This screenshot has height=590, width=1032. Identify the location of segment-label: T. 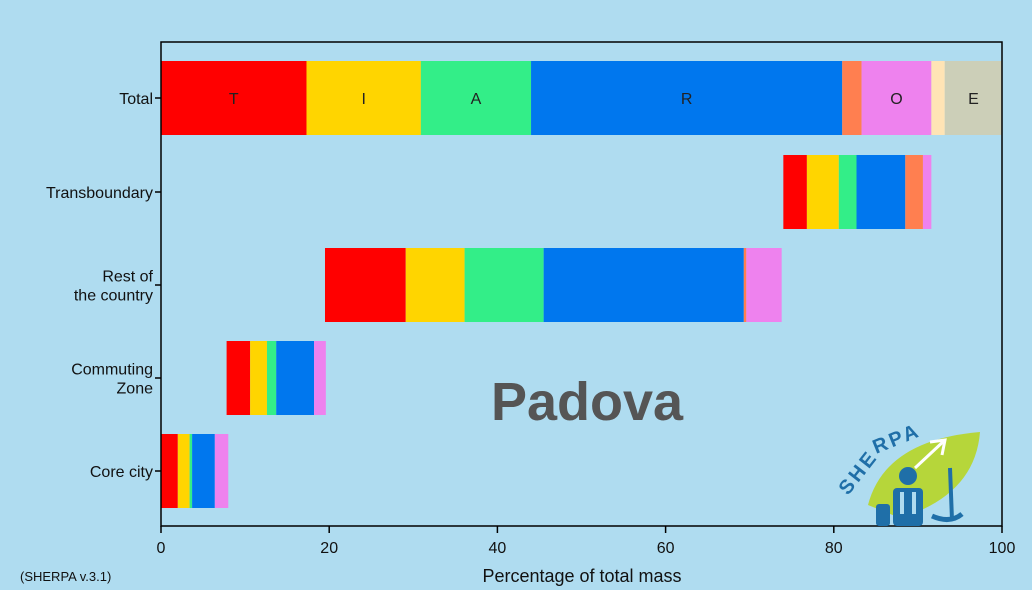
(234, 99).